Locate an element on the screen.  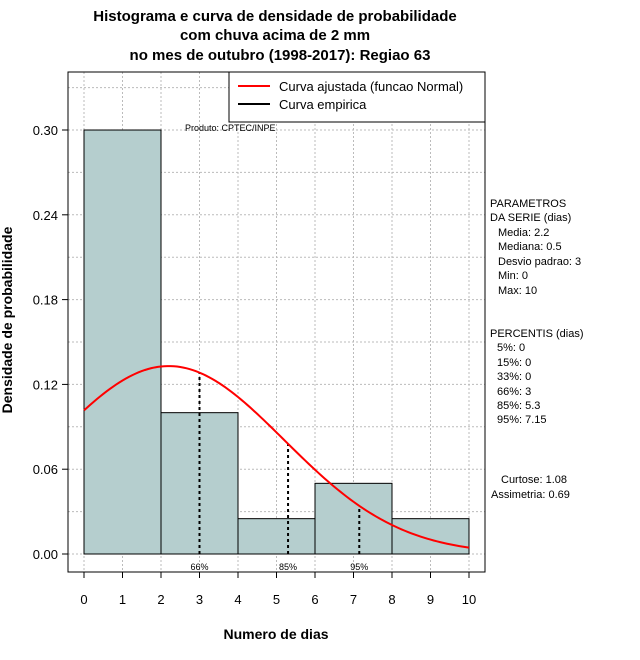
x-tick-label-10: 10 is located at coordinates (469, 599).